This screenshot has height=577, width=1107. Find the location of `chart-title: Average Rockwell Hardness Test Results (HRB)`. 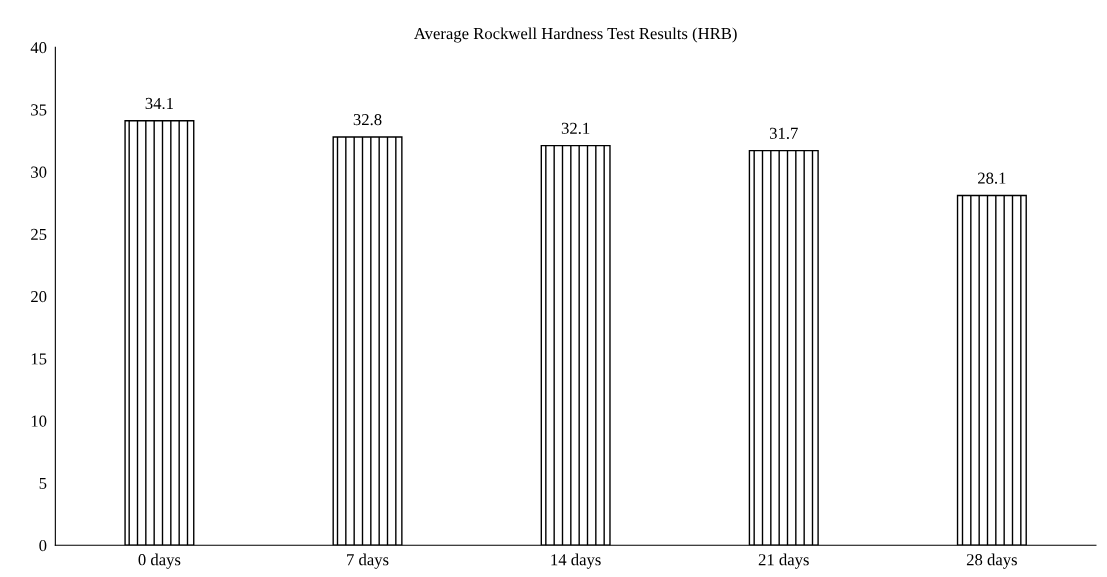

chart-title: Average Rockwell Hardness Test Results (HRB) is located at coordinates (575, 35).